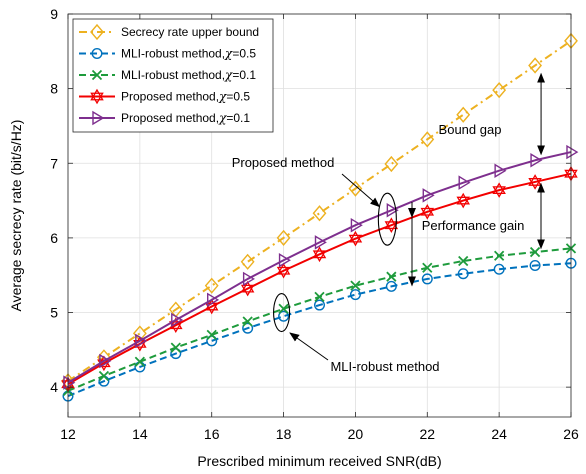  I want to click on legend-label: Secrecy rate upper bound, so click(190, 32).